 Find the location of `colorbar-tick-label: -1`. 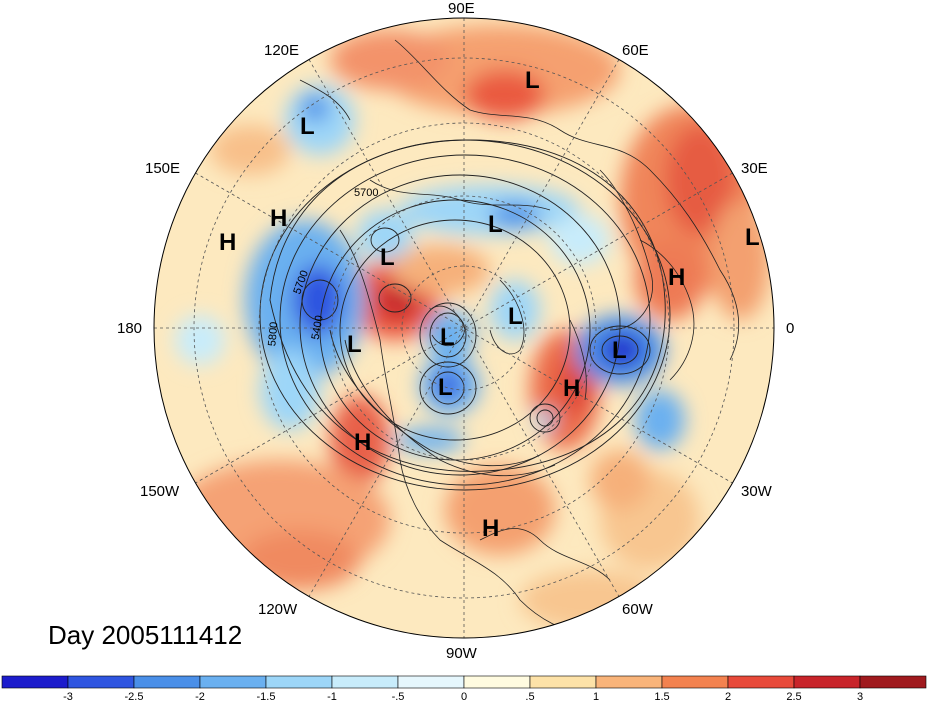

colorbar-tick-label: -1 is located at coordinates (332, 696).